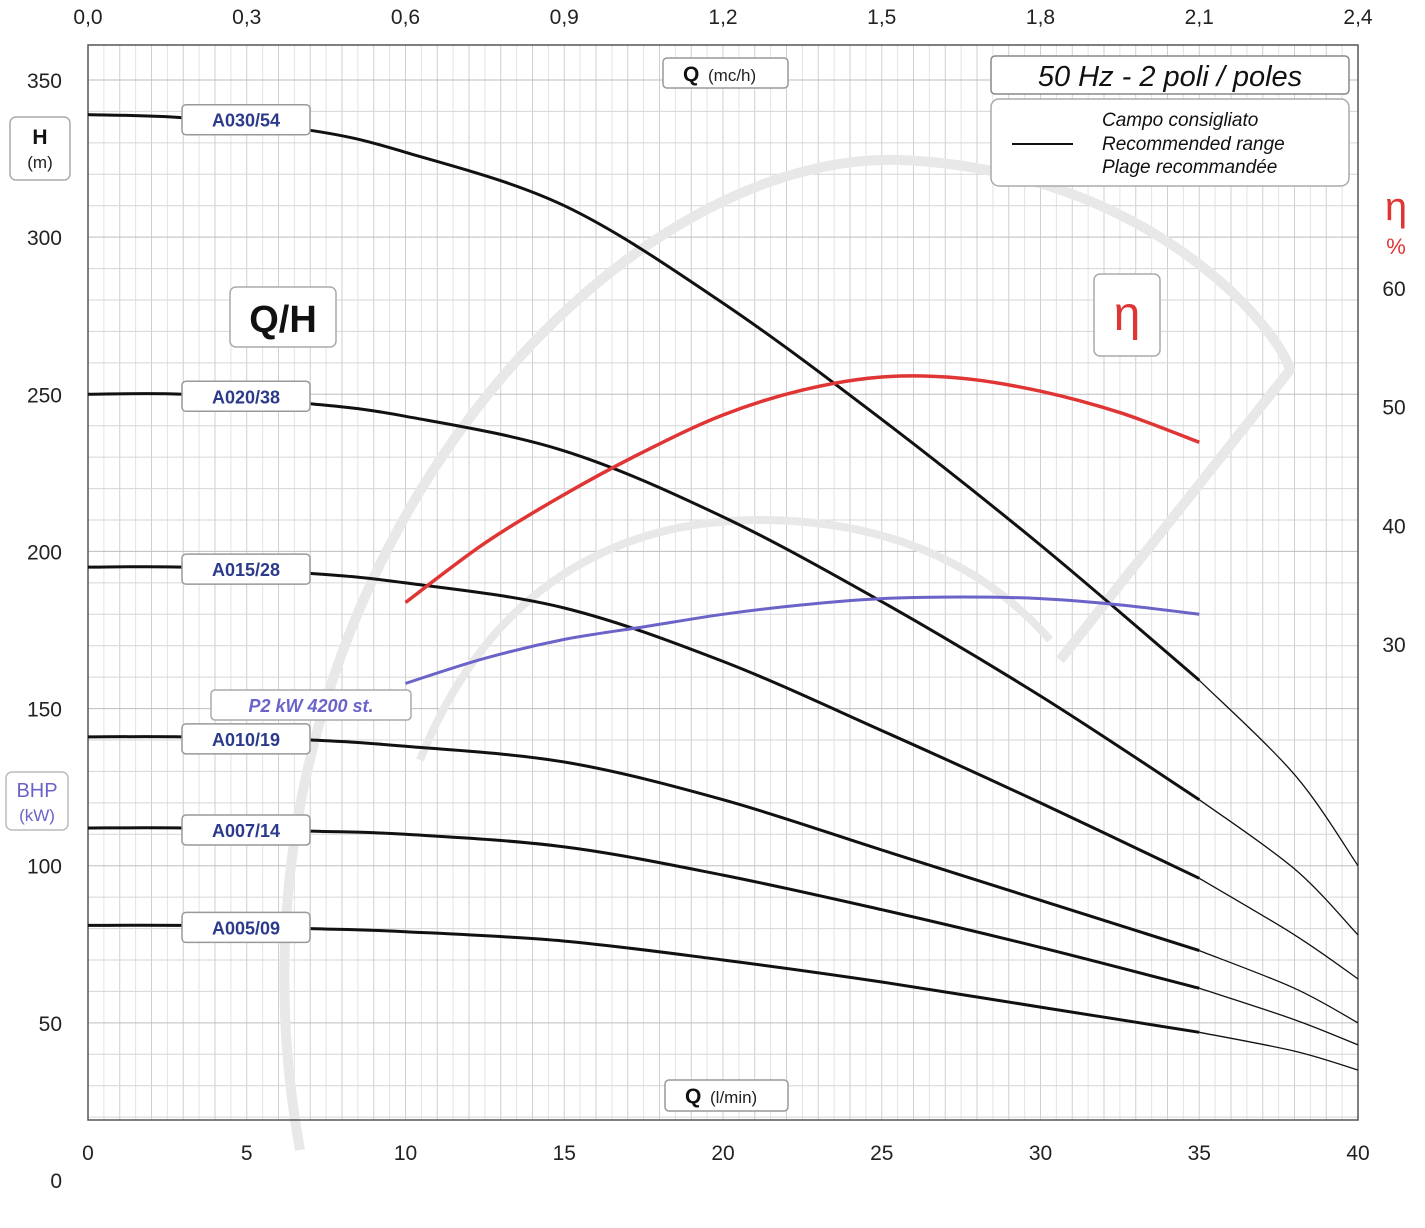 This screenshot has height=1228, width=1425. I want to click on right-y-tick: 40, so click(1393, 526).